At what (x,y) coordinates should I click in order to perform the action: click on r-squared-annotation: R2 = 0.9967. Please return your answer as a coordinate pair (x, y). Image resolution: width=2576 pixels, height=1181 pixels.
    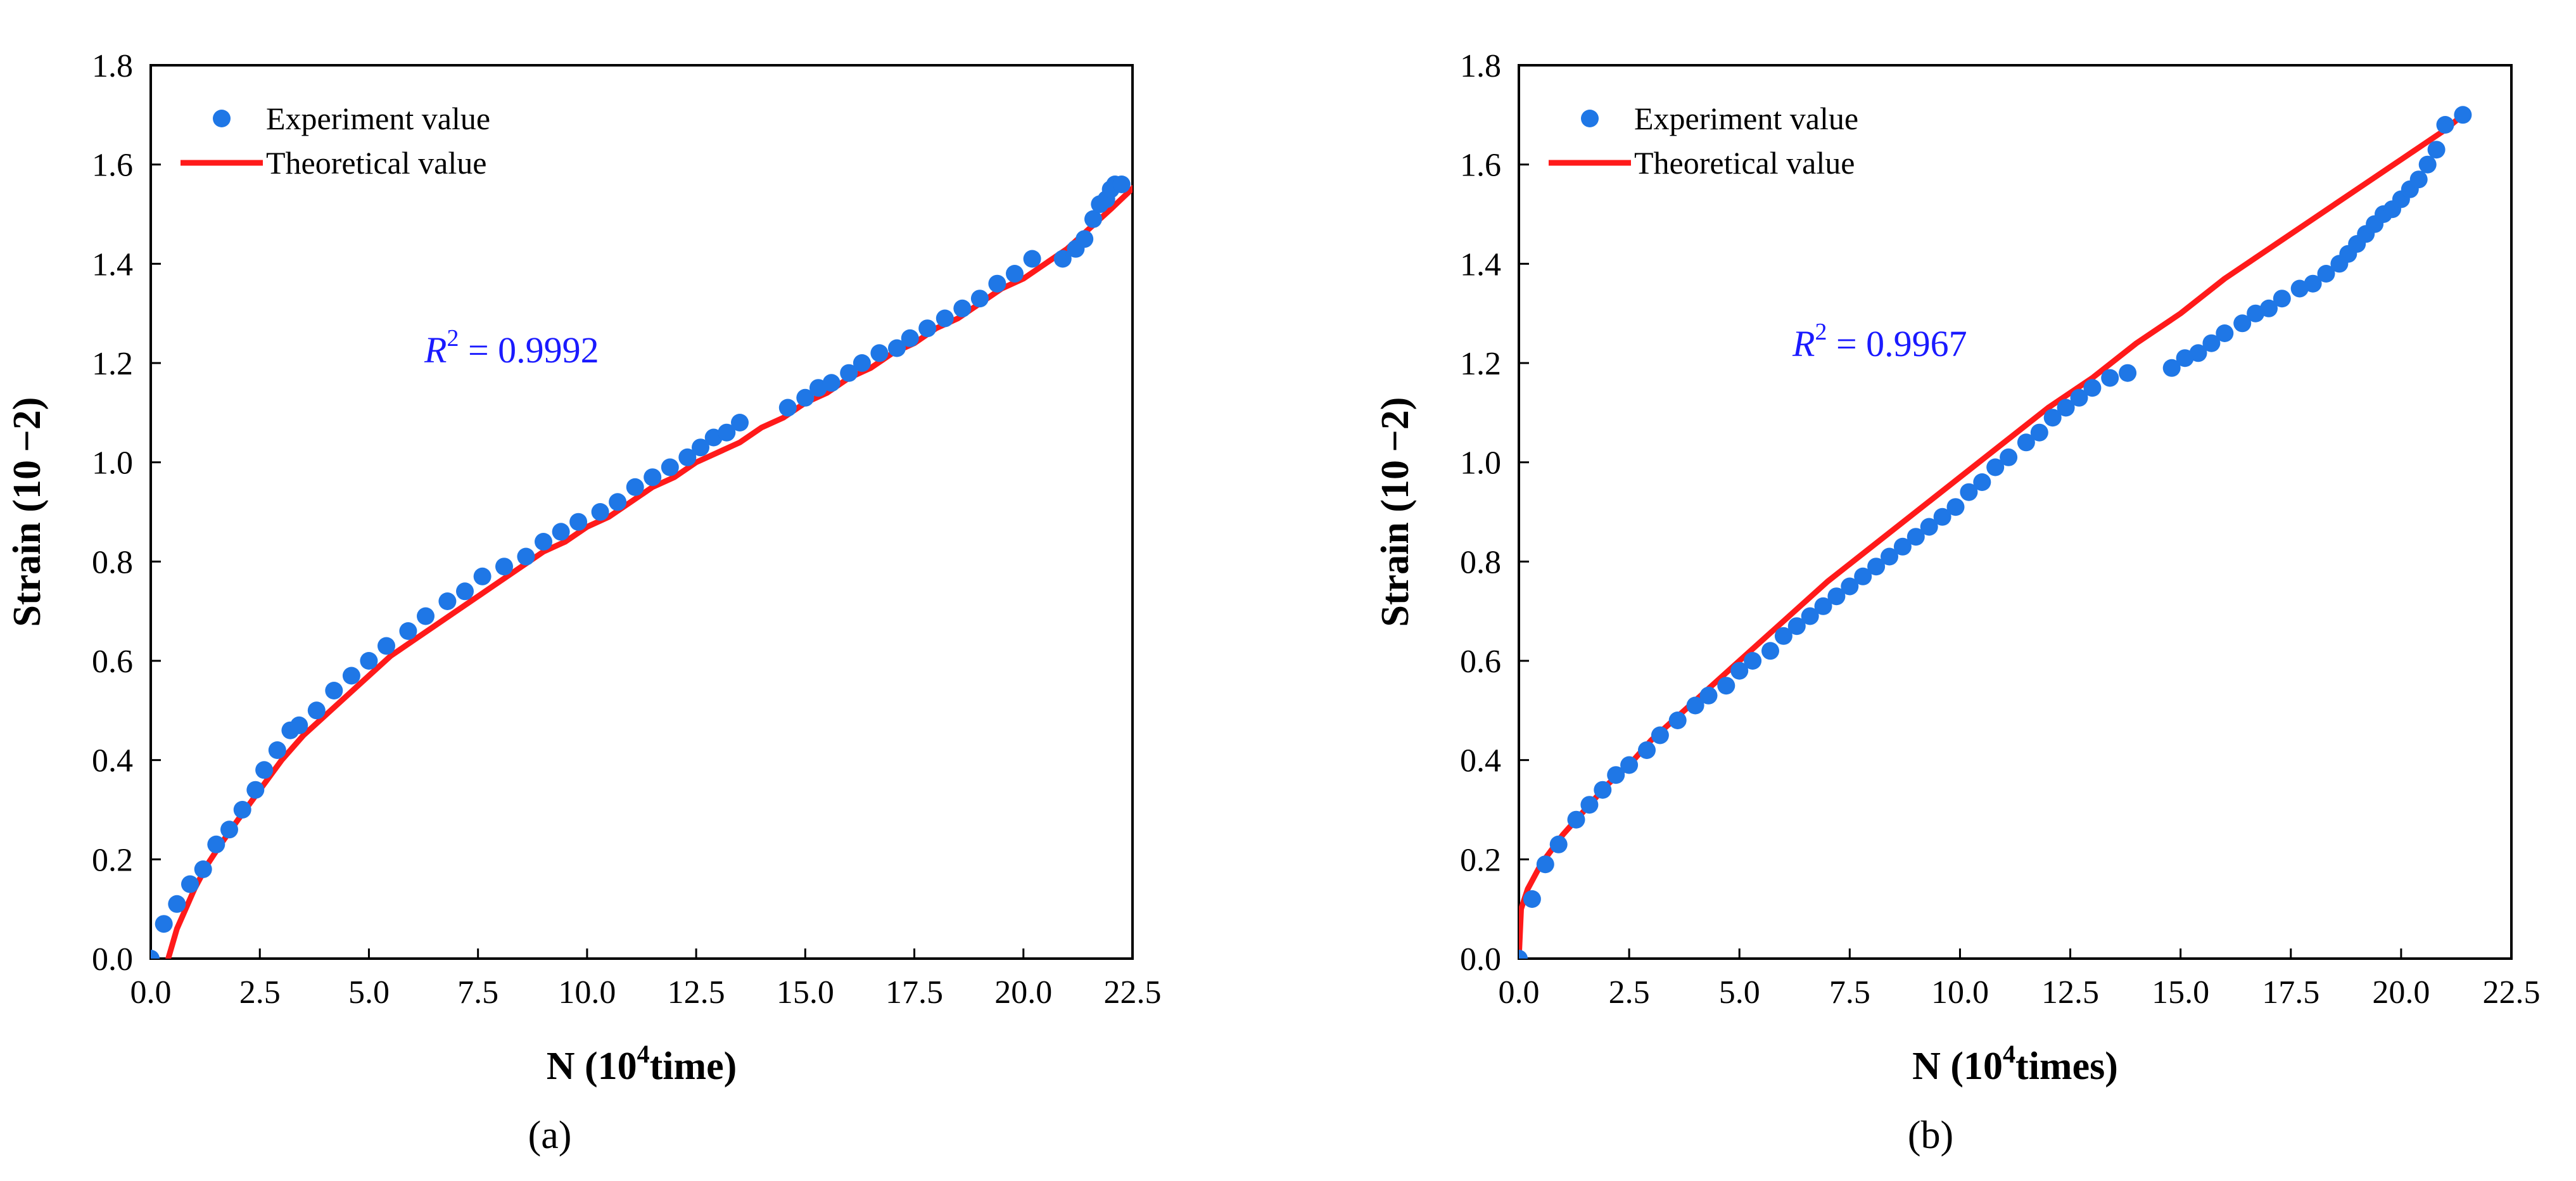
    Looking at the image, I should click on (1879, 341).